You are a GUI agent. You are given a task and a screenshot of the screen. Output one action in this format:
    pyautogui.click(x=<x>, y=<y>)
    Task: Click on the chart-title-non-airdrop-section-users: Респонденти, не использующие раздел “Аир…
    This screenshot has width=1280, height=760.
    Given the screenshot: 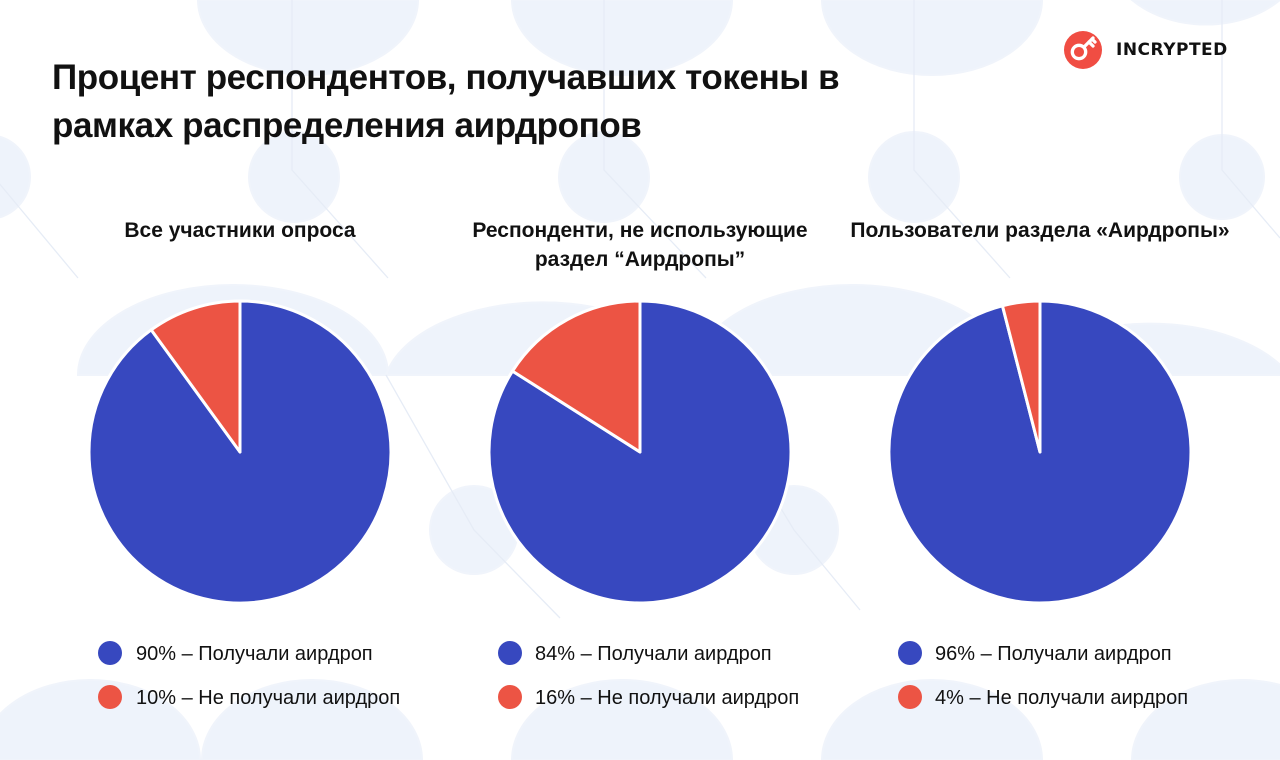 What is the action you would take?
    pyautogui.click(x=640, y=245)
    